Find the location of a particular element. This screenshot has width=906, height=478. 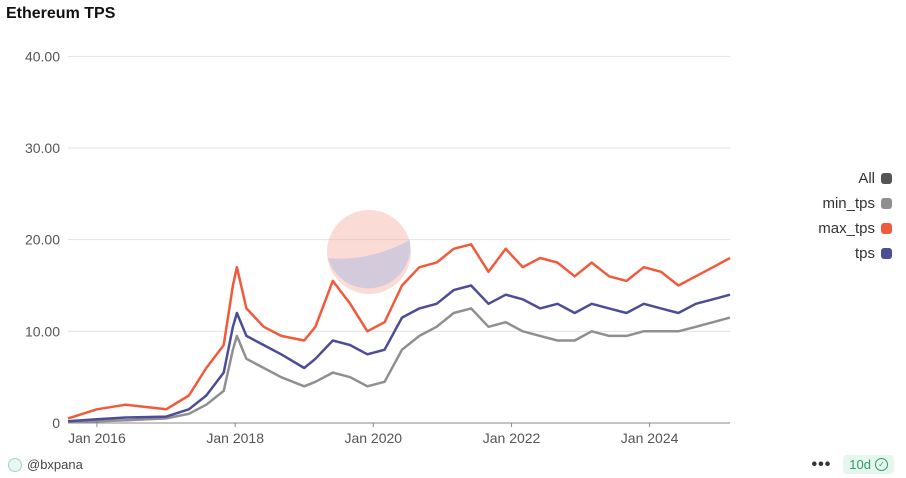

legend-item-all: All is located at coordinates (875, 178).